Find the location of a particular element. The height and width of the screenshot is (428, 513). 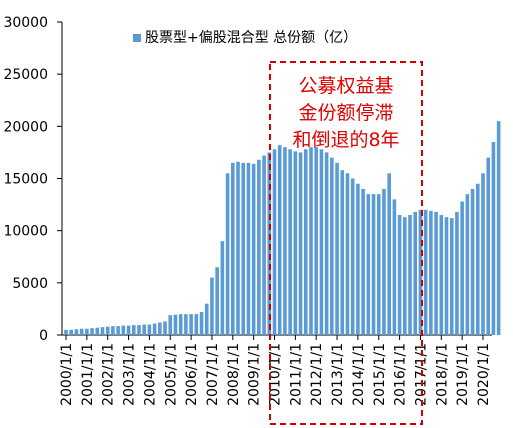

x-tick-label: 2002/1/1 is located at coordinates (109, 374).